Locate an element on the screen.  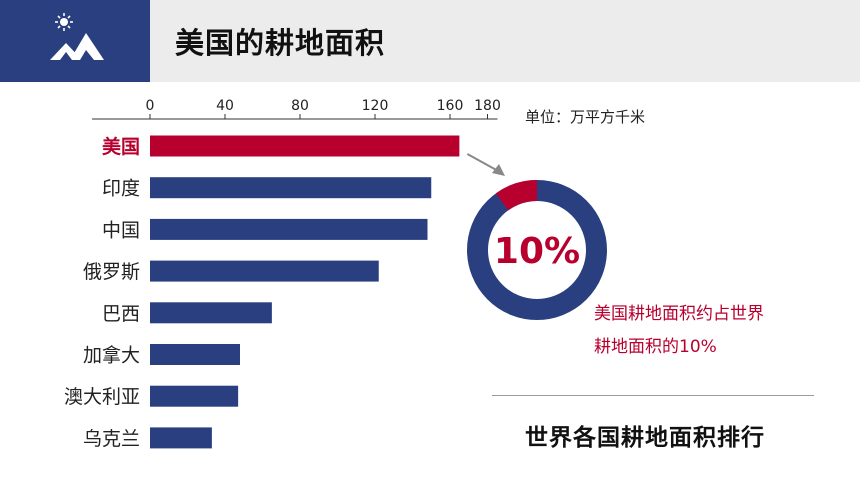
caption-line-1: 美国耕地面积约占世界 is located at coordinates (679, 314).